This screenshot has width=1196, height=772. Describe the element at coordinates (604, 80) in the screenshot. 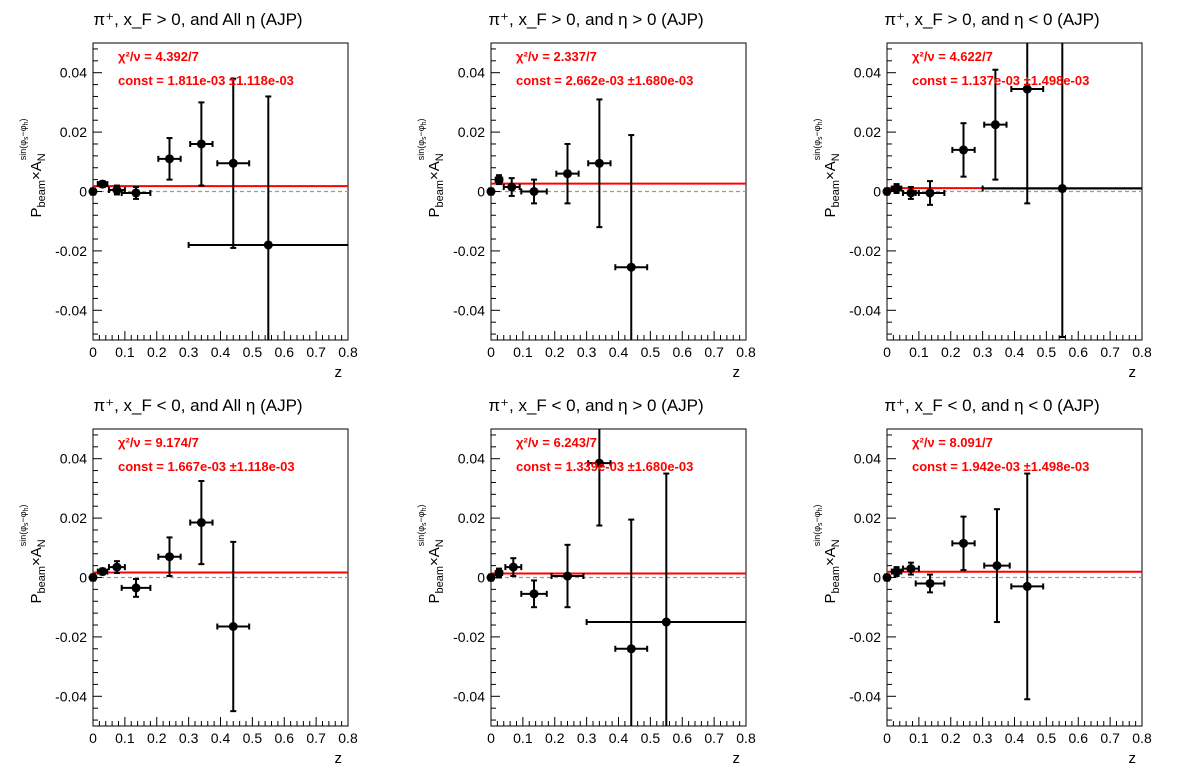

I see `fit-const-text: const = 2.662e-03 ±1.680e-03` at that location.